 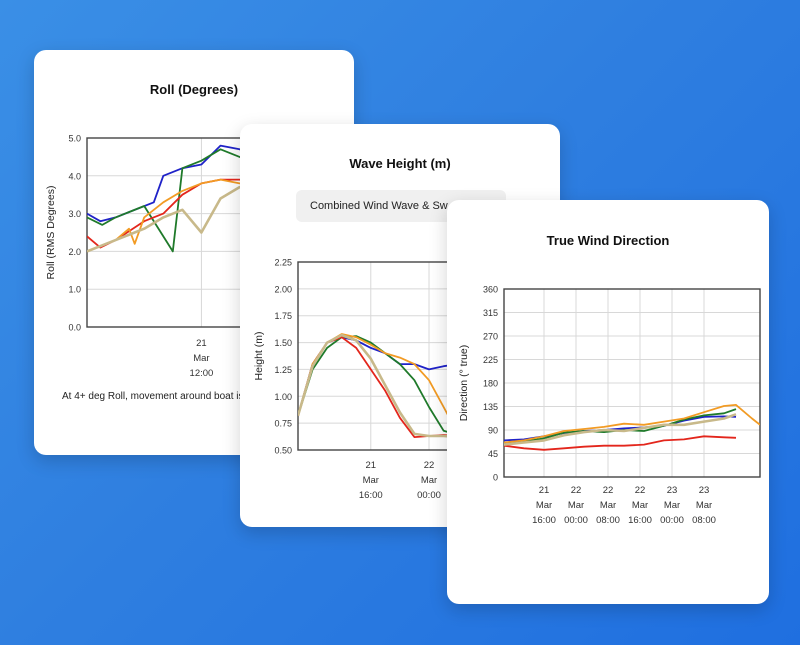 I want to click on wind-series-line-tan, so click(x=620, y=429).